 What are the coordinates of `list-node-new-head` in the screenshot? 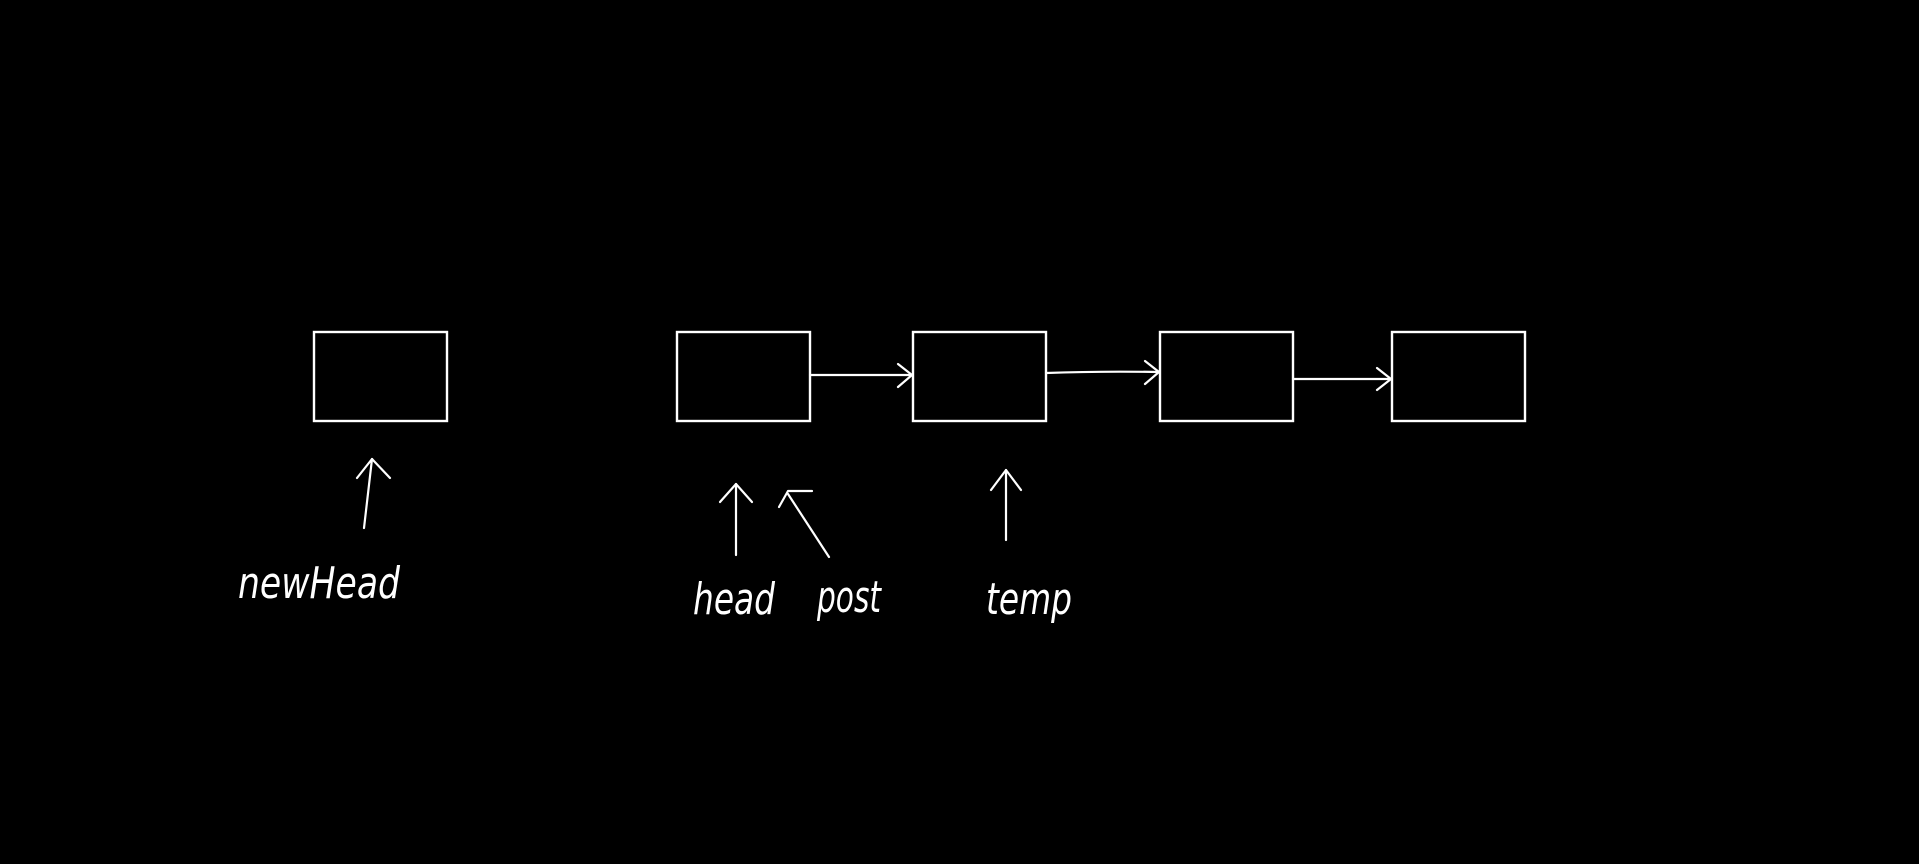 It's located at (380, 376).